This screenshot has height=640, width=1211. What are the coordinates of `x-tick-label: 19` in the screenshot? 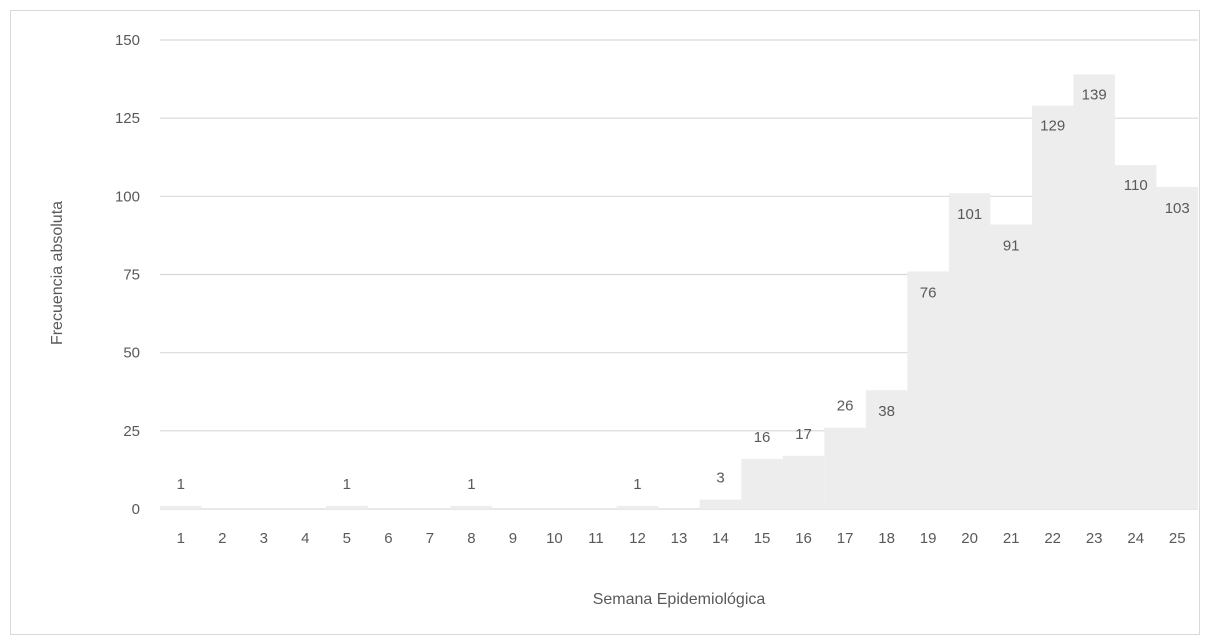 It's located at (928, 538).